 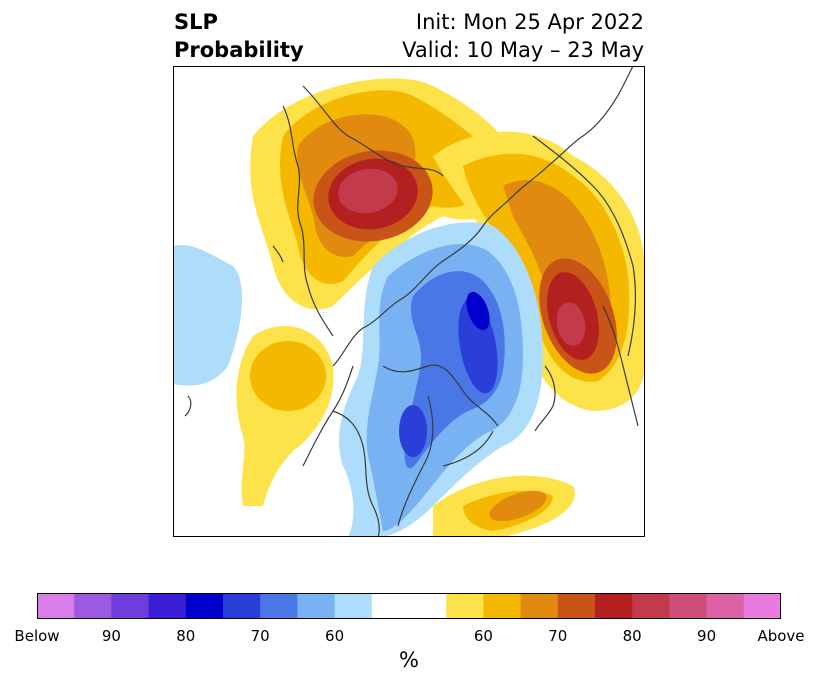 I want to click on colorbar-unit: %, so click(x=409, y=660).